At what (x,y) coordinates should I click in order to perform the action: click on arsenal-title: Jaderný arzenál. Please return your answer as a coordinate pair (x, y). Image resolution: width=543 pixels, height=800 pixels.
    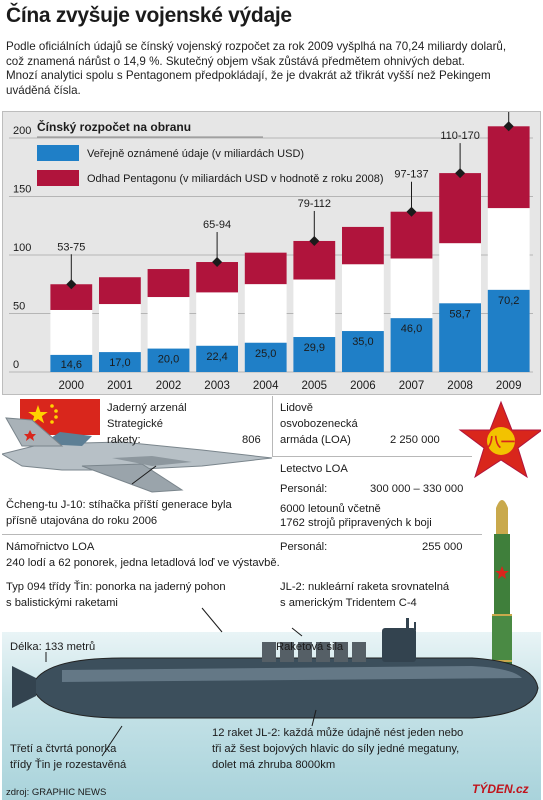
    Looking at the image, I should click on (147, 408).